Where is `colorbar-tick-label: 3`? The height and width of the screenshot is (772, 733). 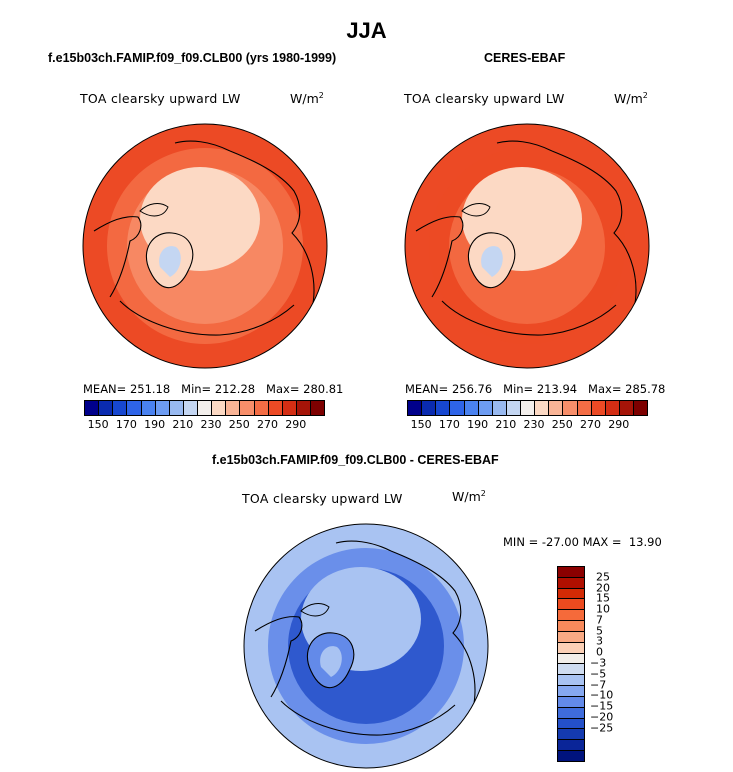
colorbar-tick-label: 3 is located at coordinates (599, 641).